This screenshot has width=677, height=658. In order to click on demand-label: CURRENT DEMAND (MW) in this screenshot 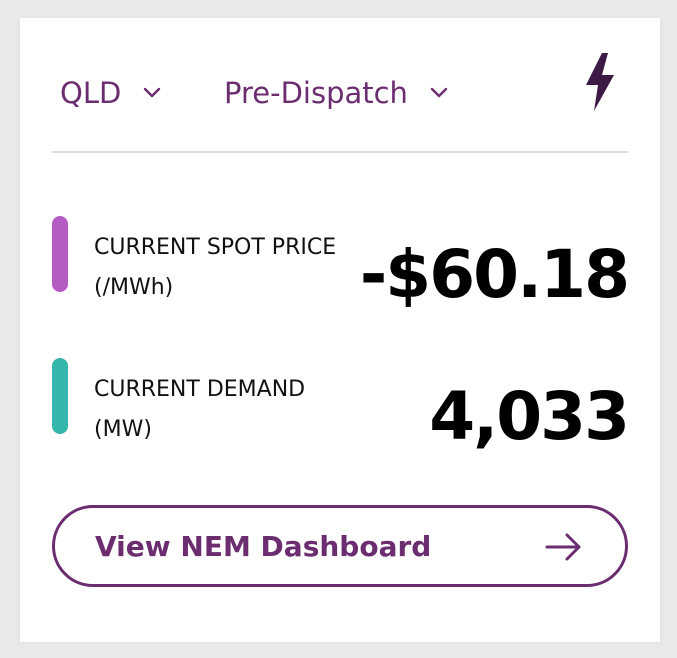, I will do `click(229, 410)`.